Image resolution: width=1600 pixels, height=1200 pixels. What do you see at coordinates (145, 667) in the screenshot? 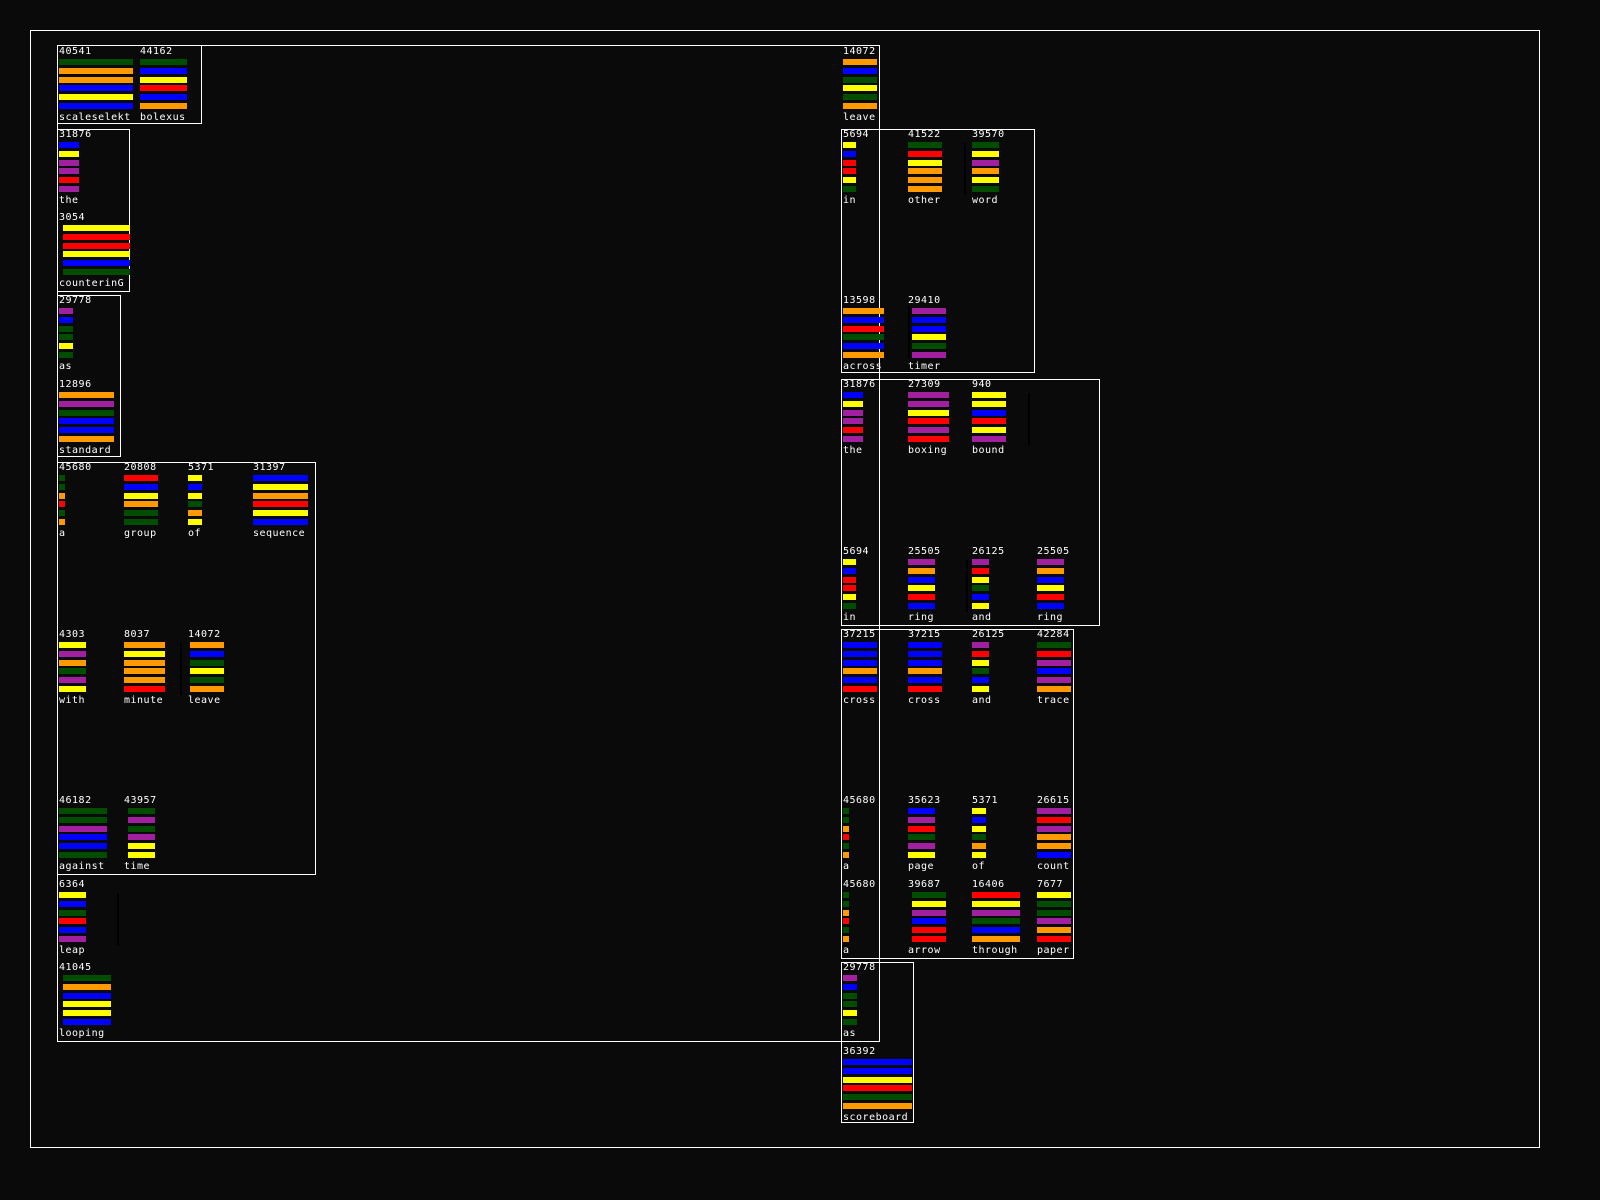
I see `word-glyph-minute: 8037 minute` at bounding box center [145, 667].